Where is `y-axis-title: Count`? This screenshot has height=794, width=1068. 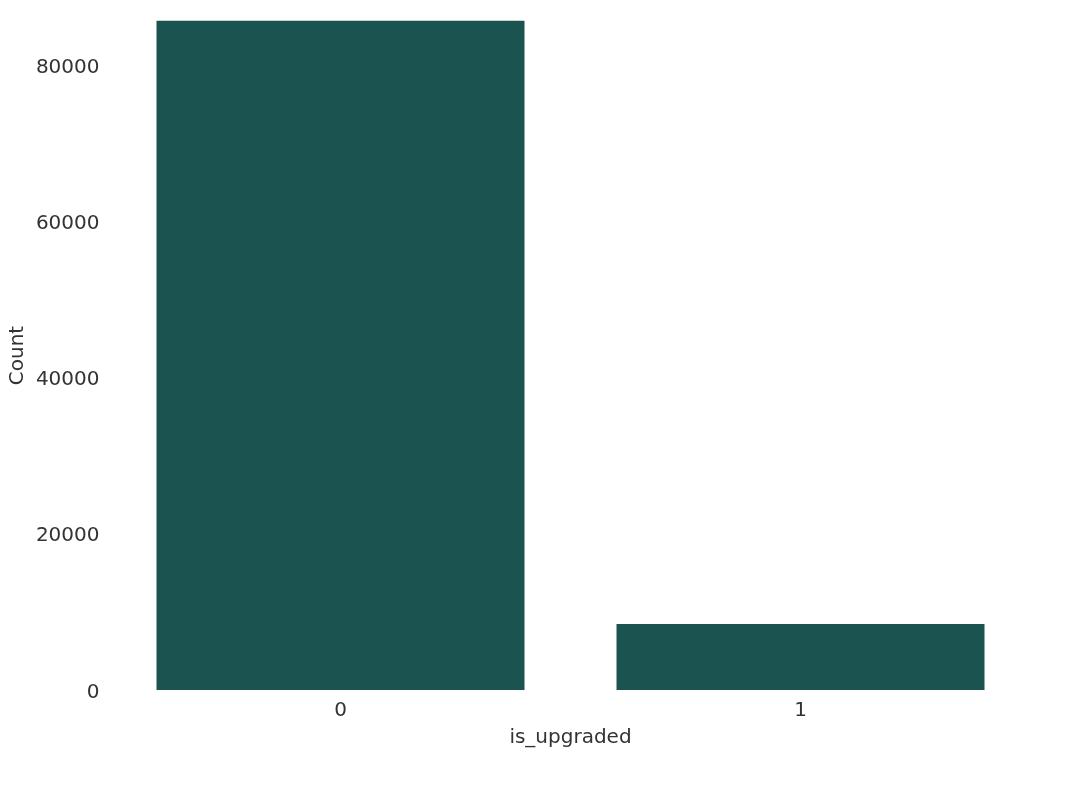 y-axis-title: Count is located at coordinates (15, 355).